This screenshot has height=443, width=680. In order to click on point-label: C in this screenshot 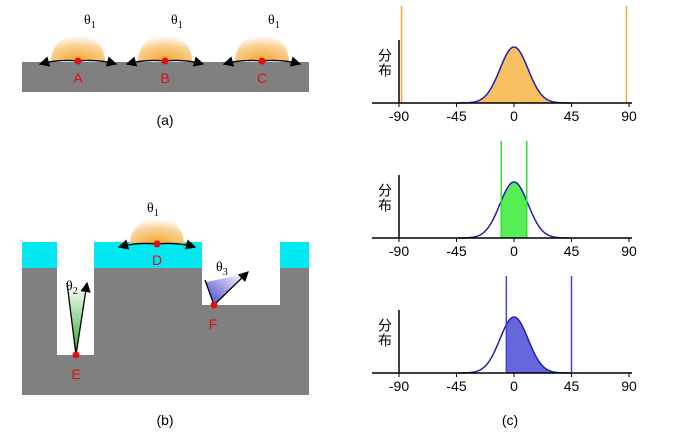, I will do `click(262, 78)`.